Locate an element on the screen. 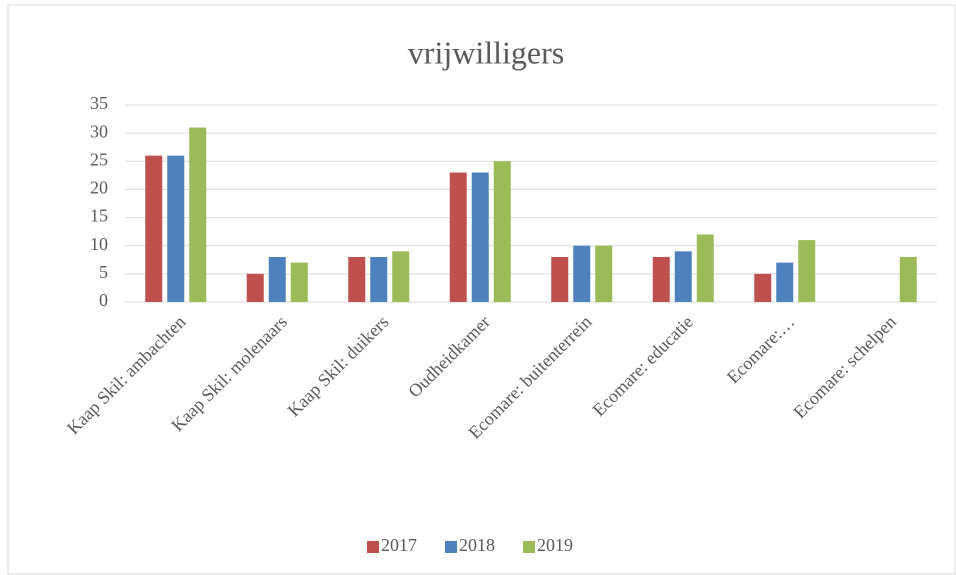  y-tick-label: 20 is located at coordinates (99, 188).